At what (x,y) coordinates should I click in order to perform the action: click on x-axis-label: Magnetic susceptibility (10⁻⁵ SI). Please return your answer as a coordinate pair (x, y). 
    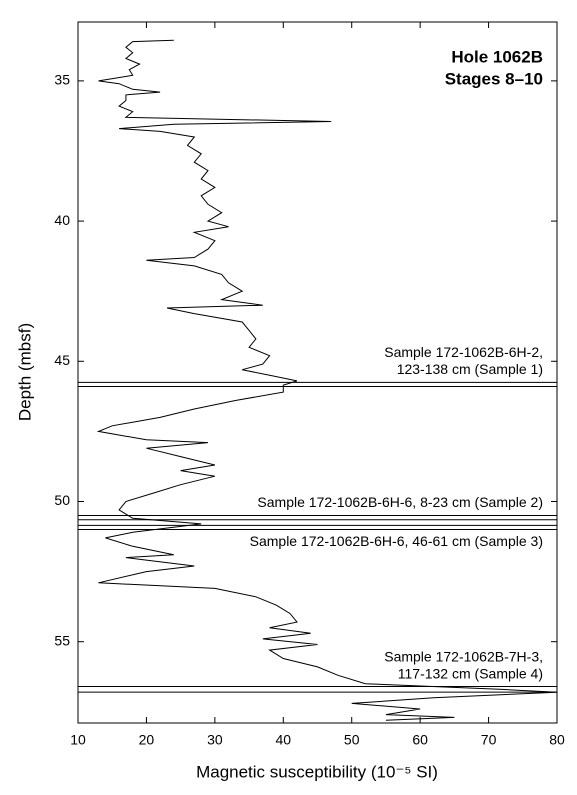
    Looking at the image, I should click on (317, 771).